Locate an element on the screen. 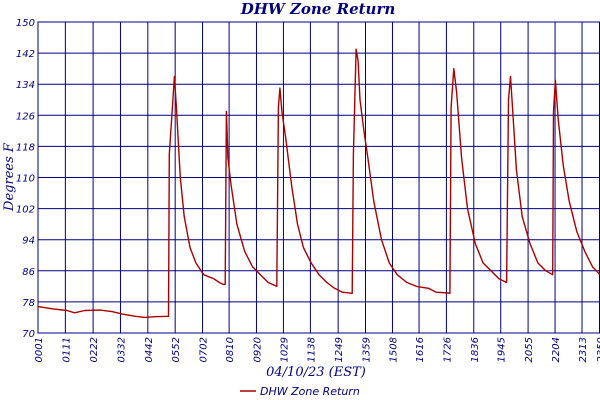 The width and height of the screenshot is (600, 400). y-tick-label: 150 is located at coordinates (25, 23).